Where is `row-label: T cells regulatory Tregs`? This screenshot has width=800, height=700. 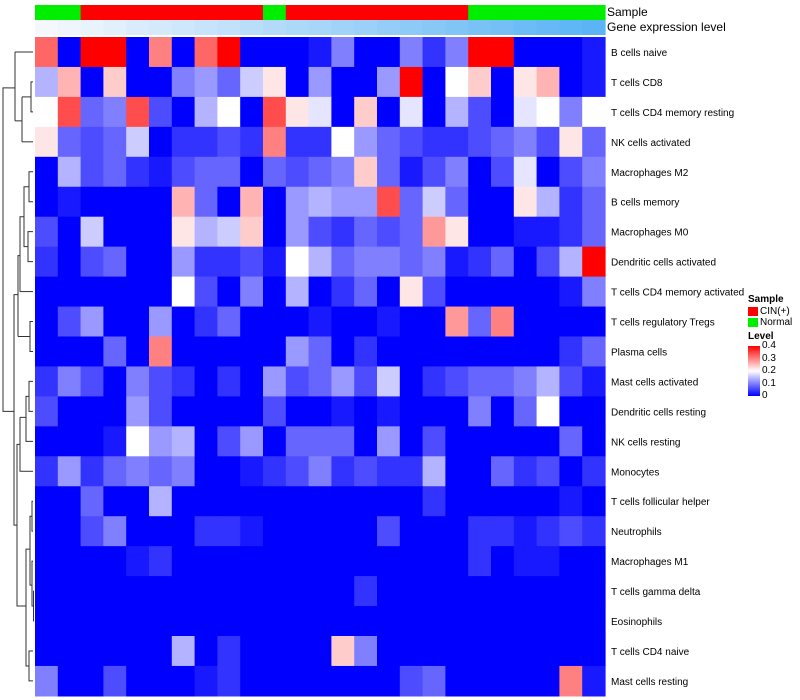
row-label: T cells regulatory Tregs is located at coordinates (663, 323).